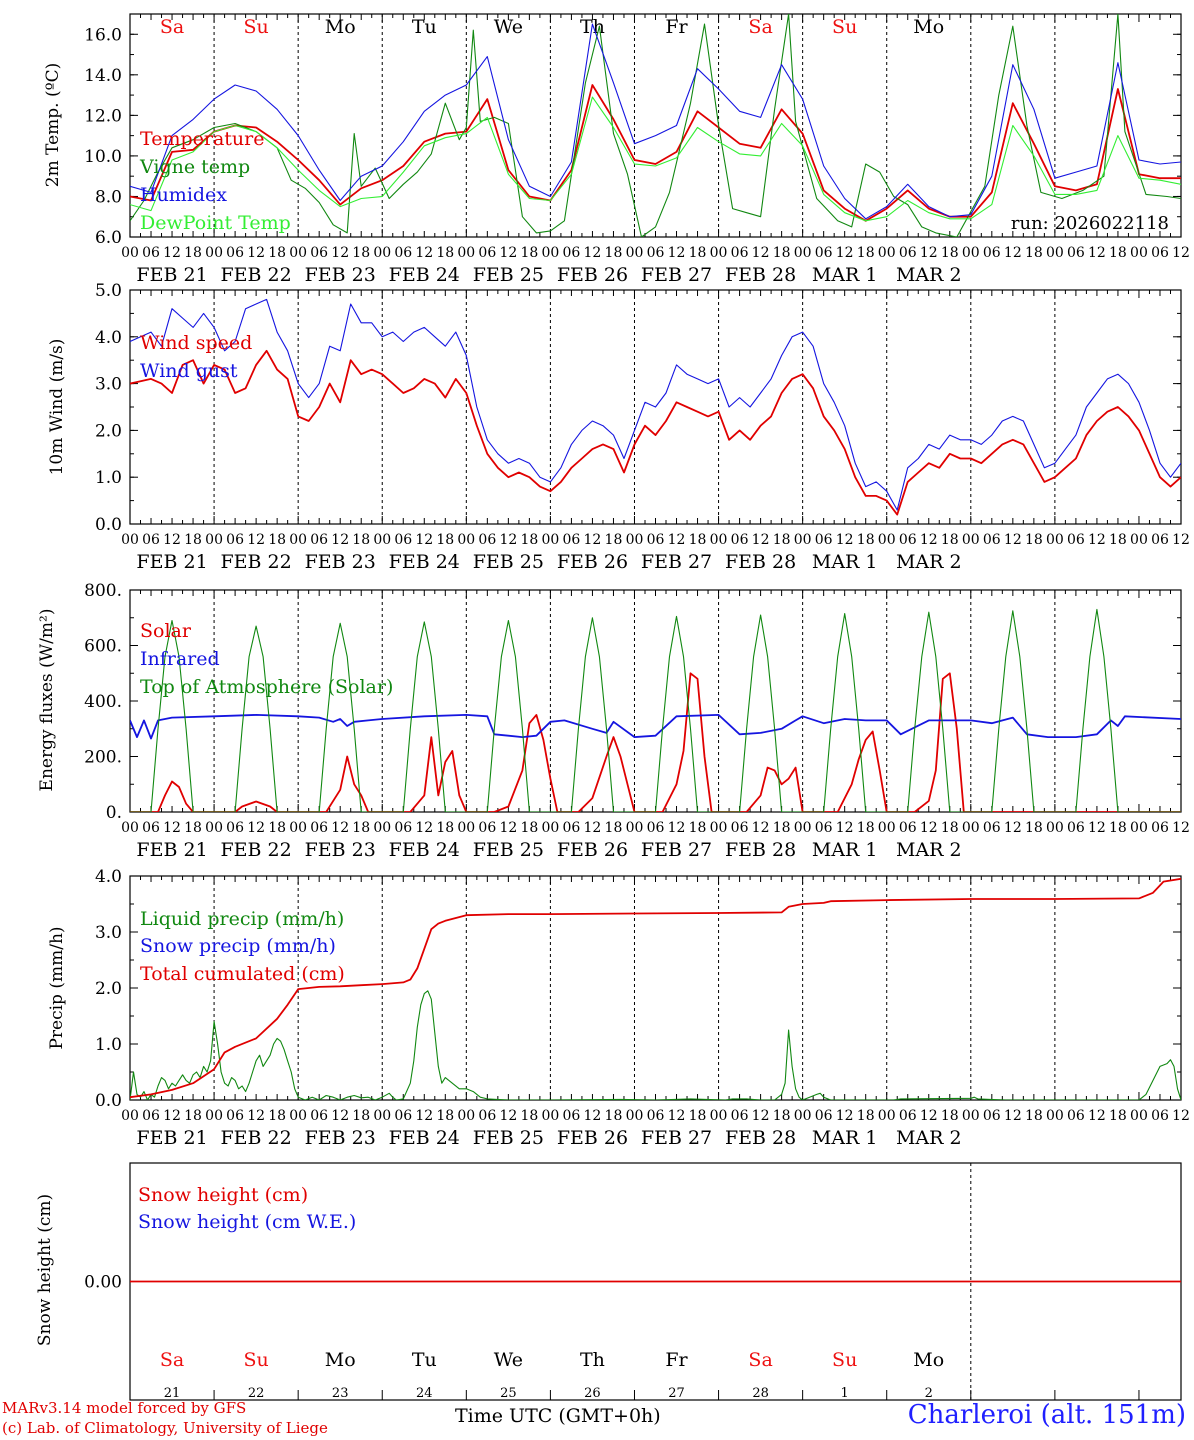 This screenshot has width=1194, height=1440. Describe the element at coordinates (760, 850) in the screenshot. I see `date-label: FEB 28` at that location.